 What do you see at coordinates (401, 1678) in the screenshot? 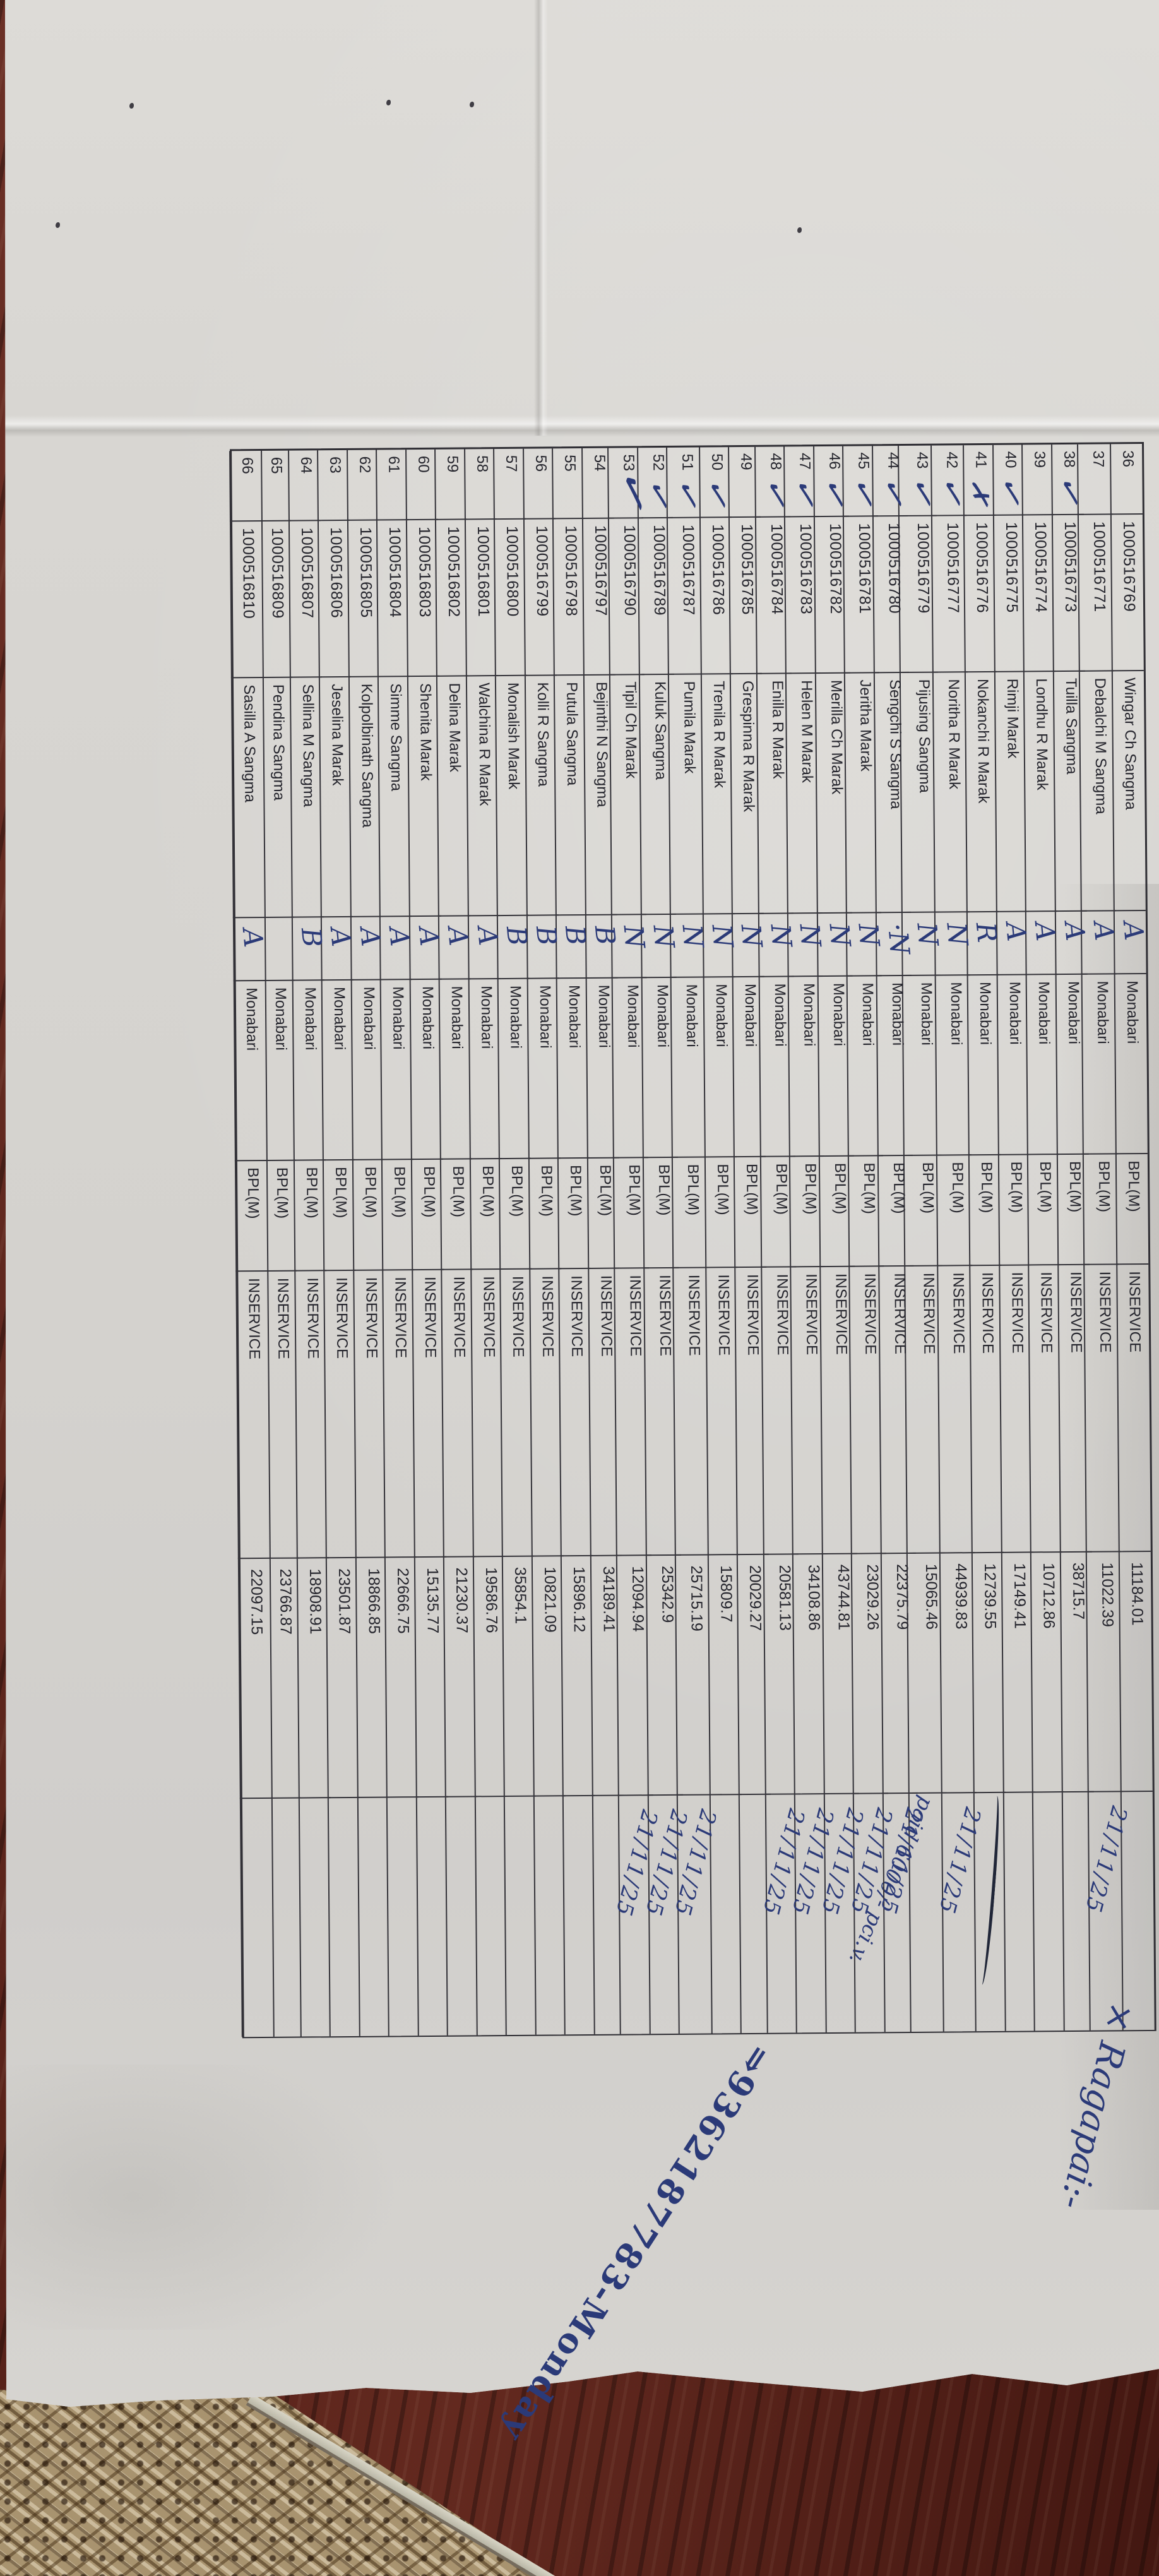
I see `cell-amount: 22666.75` at bounding box center [401, 1678].